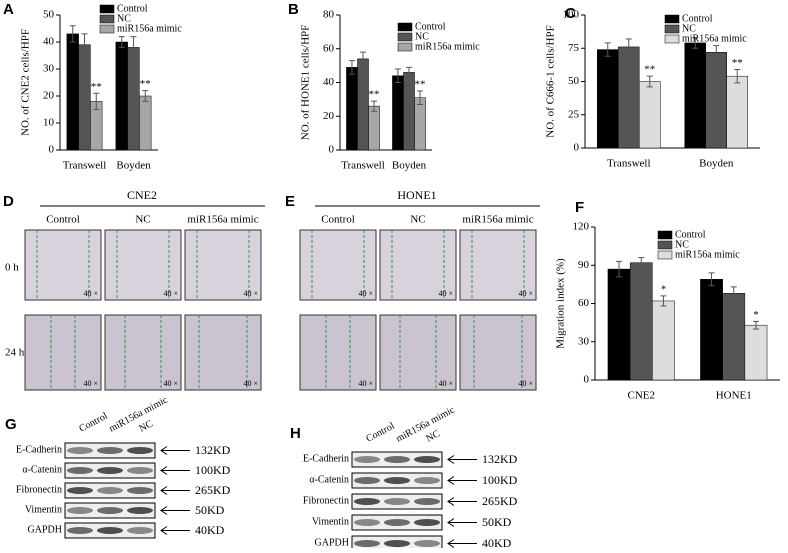  I want to click on y-tick-label: 20, so click(329, 116).